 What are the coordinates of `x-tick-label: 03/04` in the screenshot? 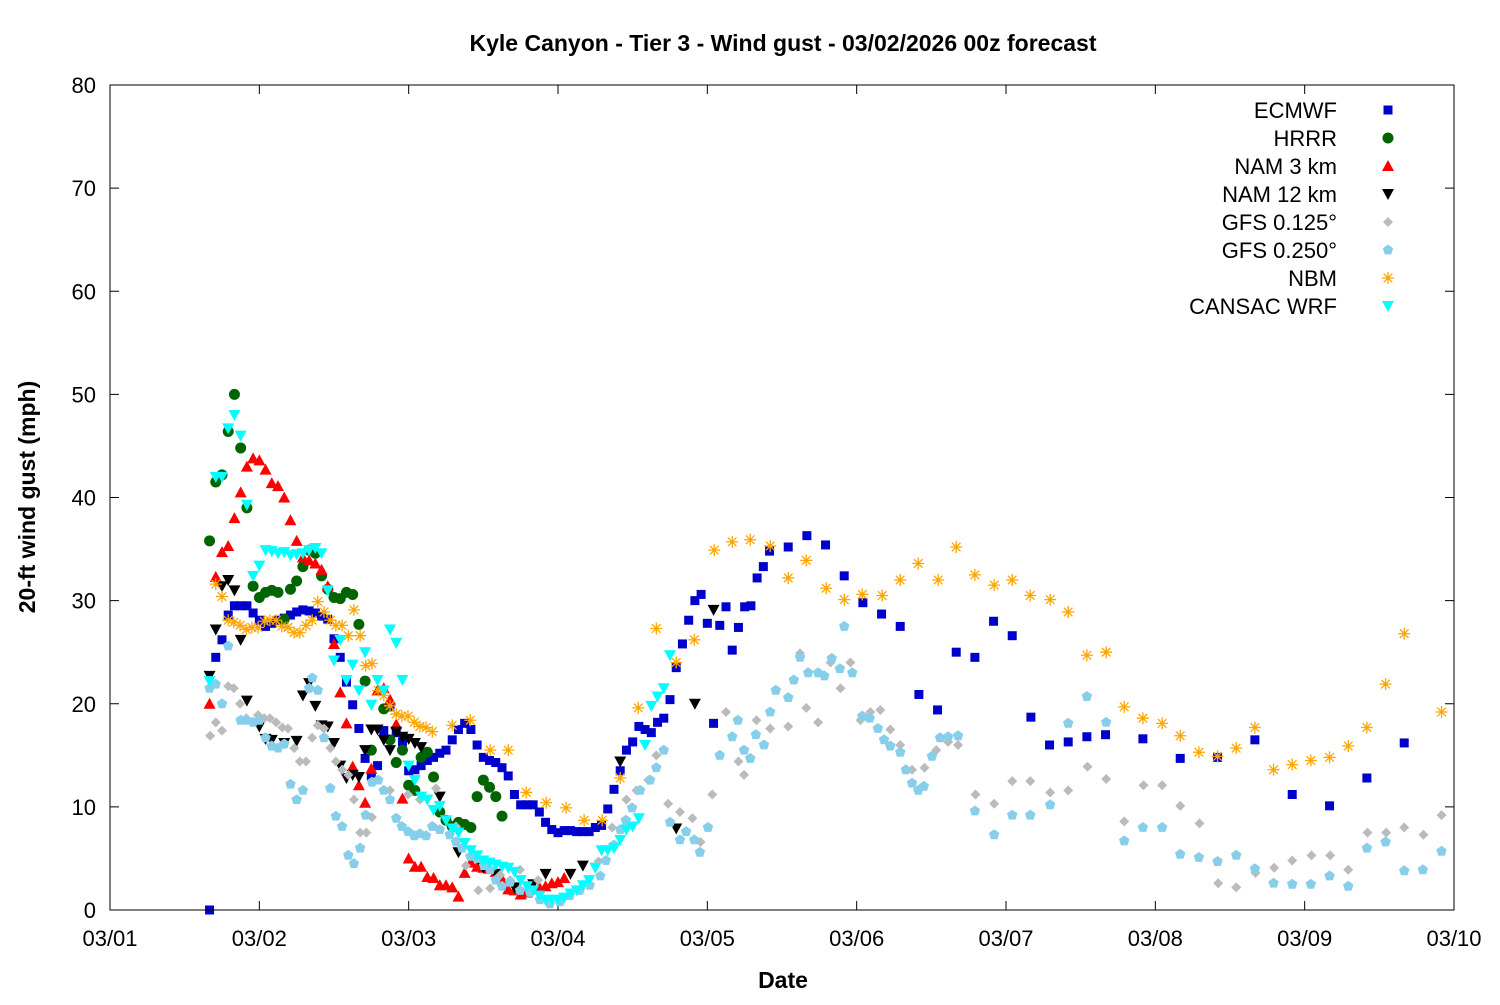 It's located at (557, 938).